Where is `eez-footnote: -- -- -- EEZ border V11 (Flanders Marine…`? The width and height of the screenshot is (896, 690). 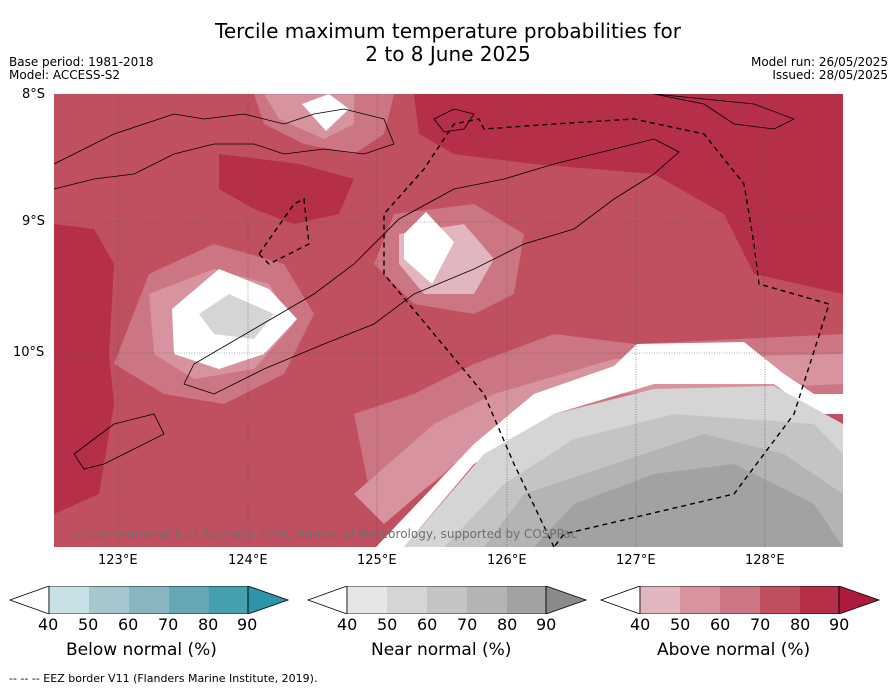
eez-footnote: -- -- -- EEZ border V11 (Flanders Marine… is located at coordinates (163, 678).